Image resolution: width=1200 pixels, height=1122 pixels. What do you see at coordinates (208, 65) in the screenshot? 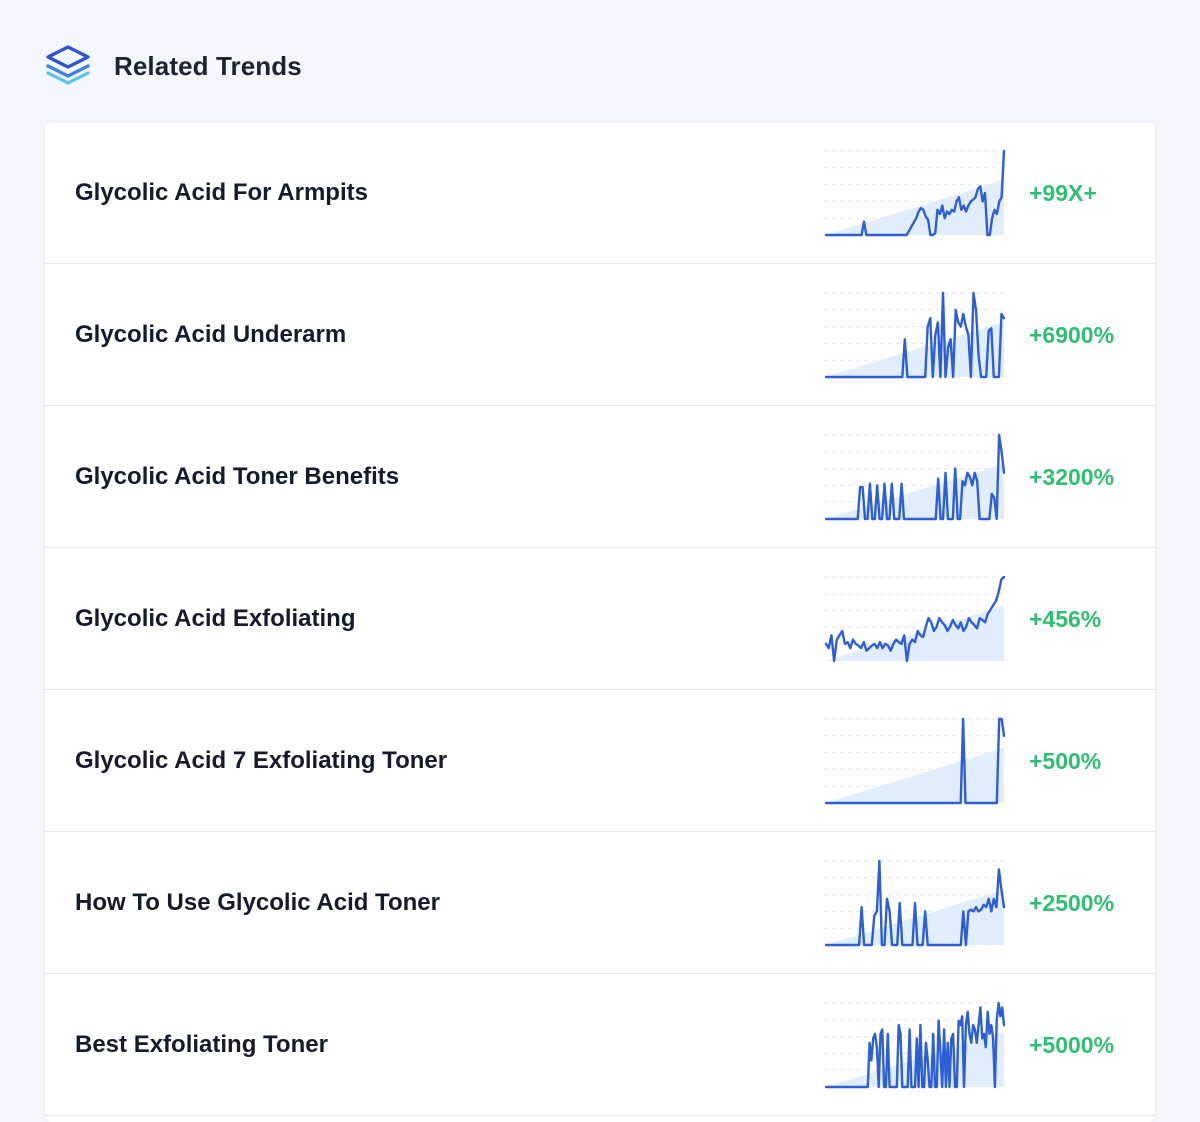
I see `page-title: Related Trends` at bounding box center [208, 65].